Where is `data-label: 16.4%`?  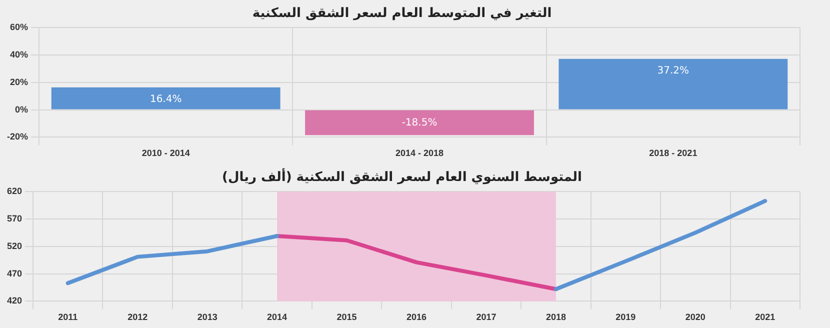
data-label: 16.4% is located at coordinates (166, 99).